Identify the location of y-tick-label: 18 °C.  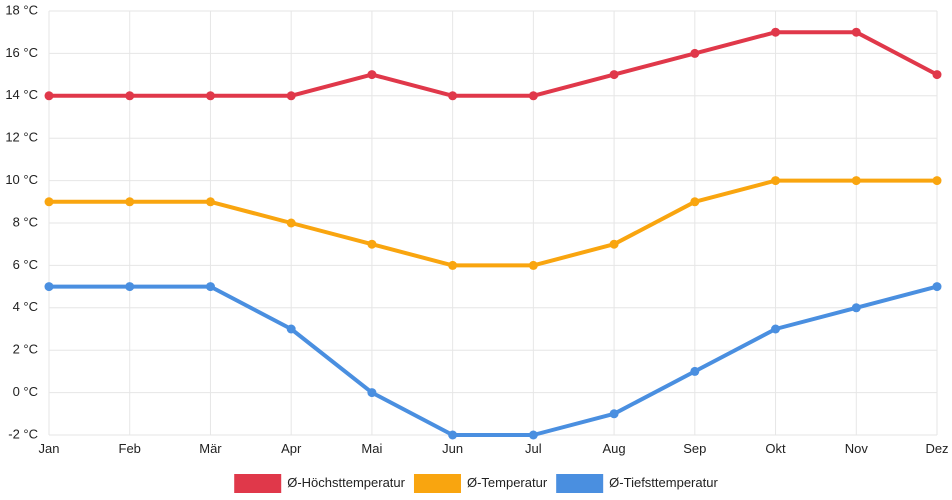
(21, 9).